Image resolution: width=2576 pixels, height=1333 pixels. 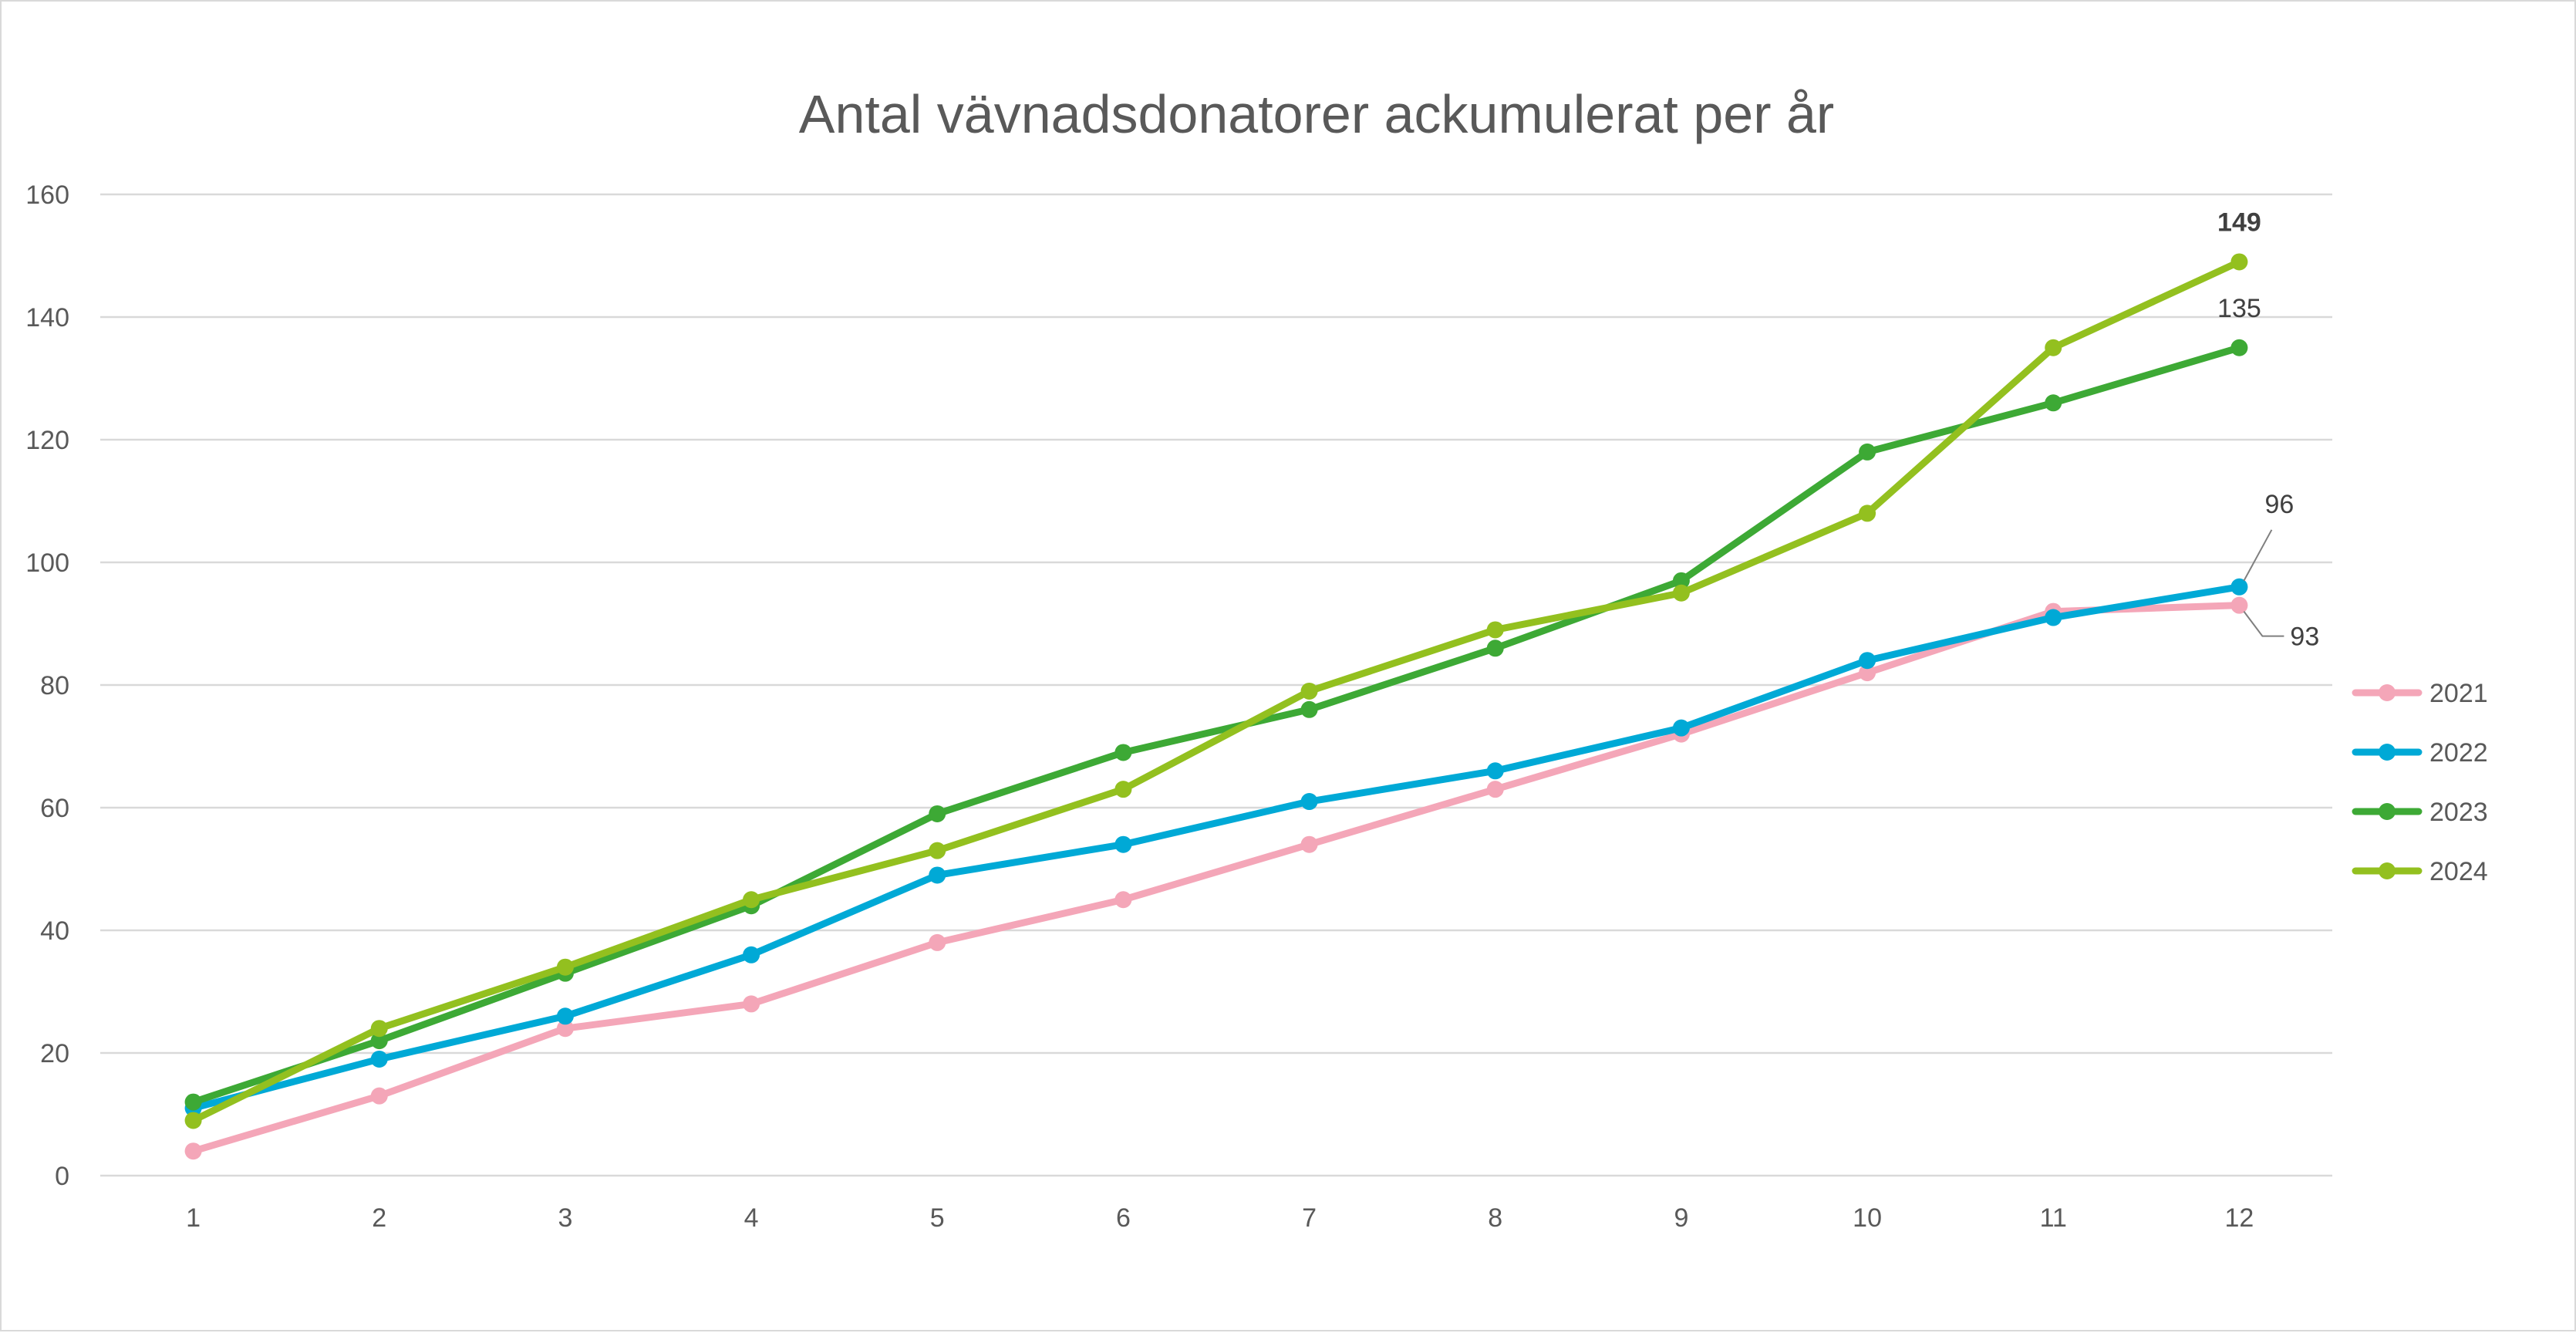 What do you see at coordinates (2420, 813) in the screenshot?
I see `legend-entry-2023: 2023` at bounding box center [2420, 813].